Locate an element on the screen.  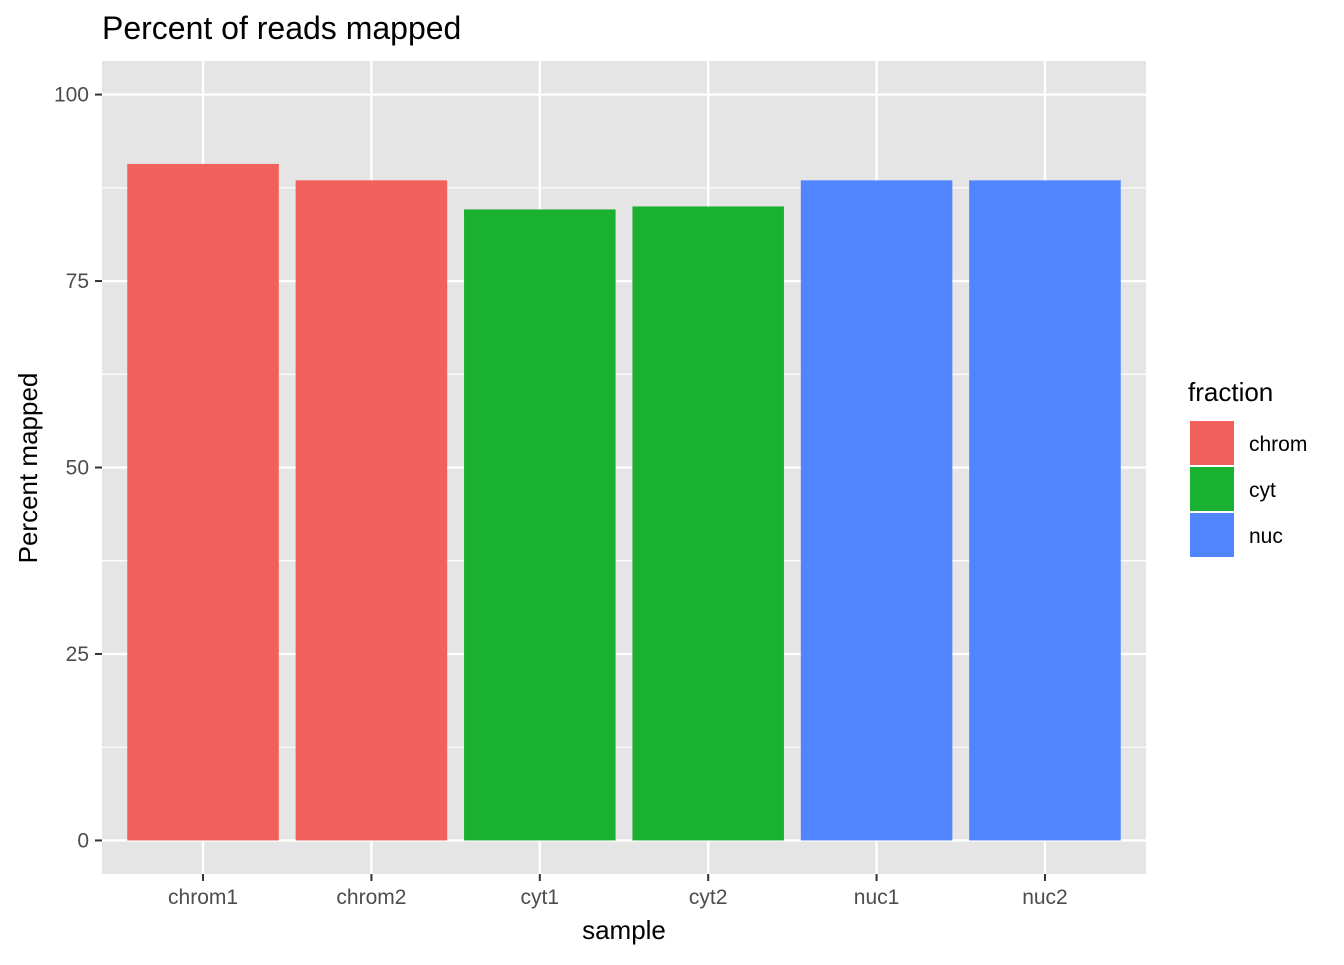
x-axis: chrom1 chrom2 cyt1 cyt2 nuc1 nuc2 is located at coordinates (618, 891).